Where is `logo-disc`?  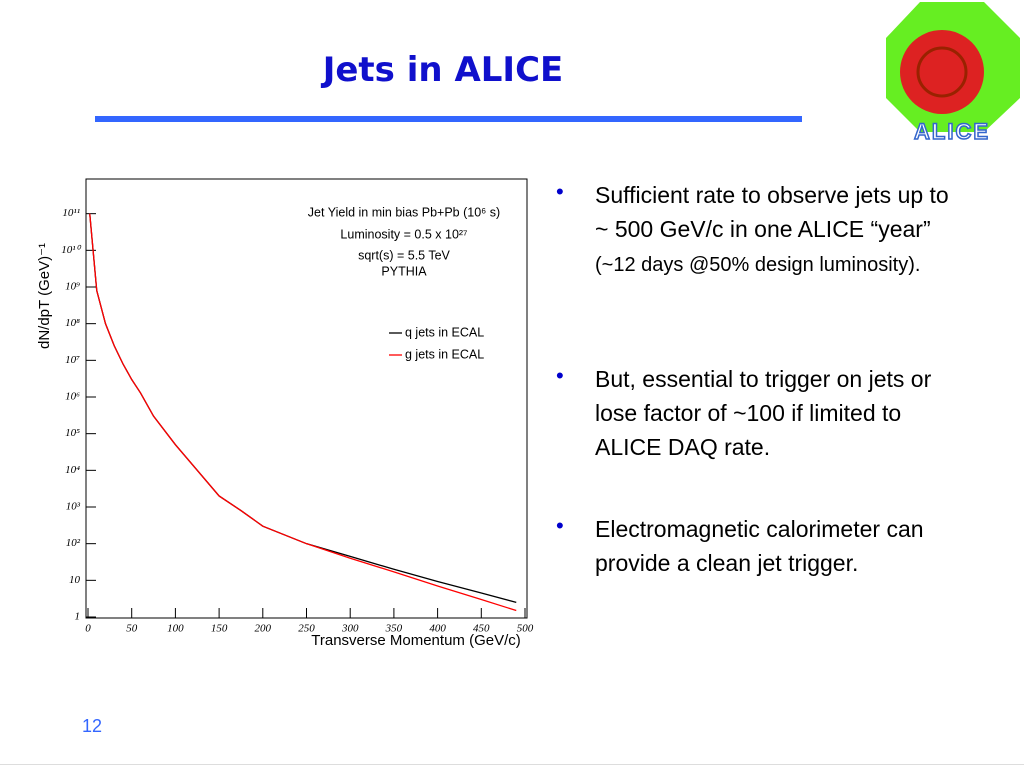 logo-disc is located at coordinates (942, 72).